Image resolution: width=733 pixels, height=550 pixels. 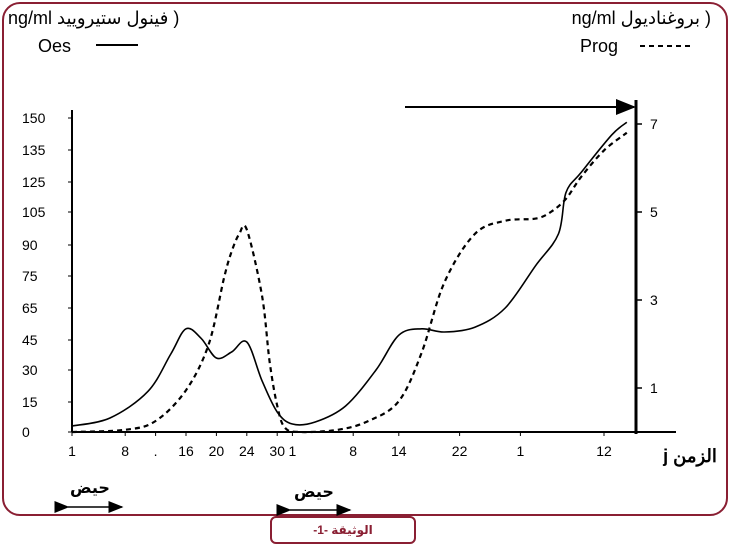 I want to click on left-tick-label: 90, so click(x=30, y=245).